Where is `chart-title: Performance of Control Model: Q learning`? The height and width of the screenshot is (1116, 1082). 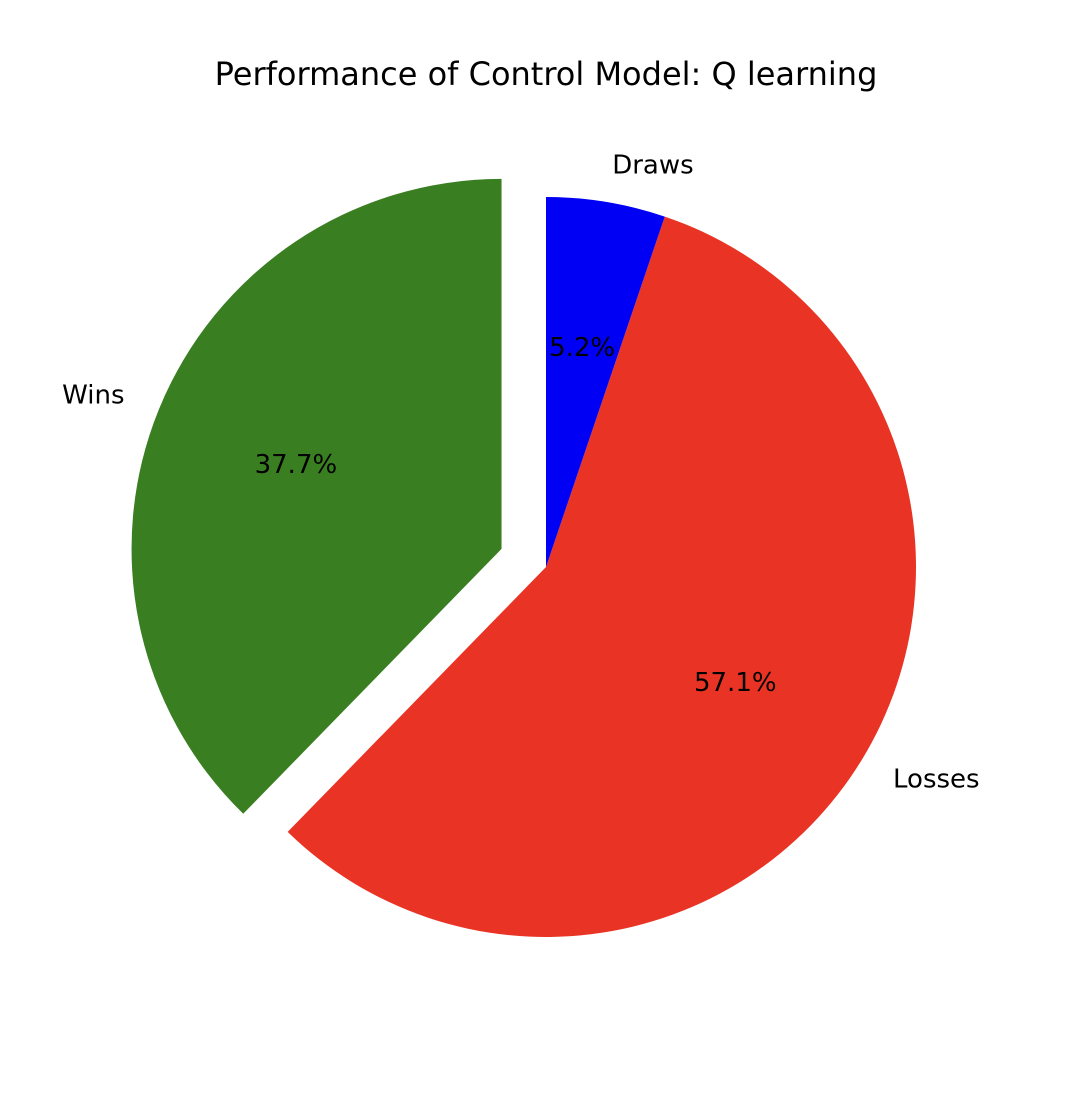 chart-title: Performance of Control Model: Q learning is located at coordinates (546, 74).